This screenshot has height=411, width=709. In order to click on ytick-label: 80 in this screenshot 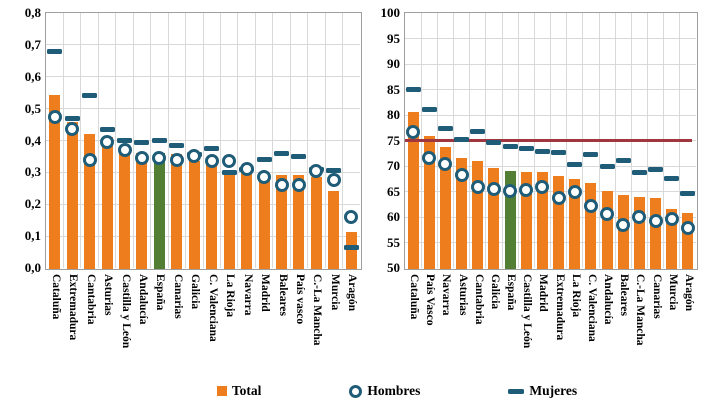, I will do `click(393, 114)`.